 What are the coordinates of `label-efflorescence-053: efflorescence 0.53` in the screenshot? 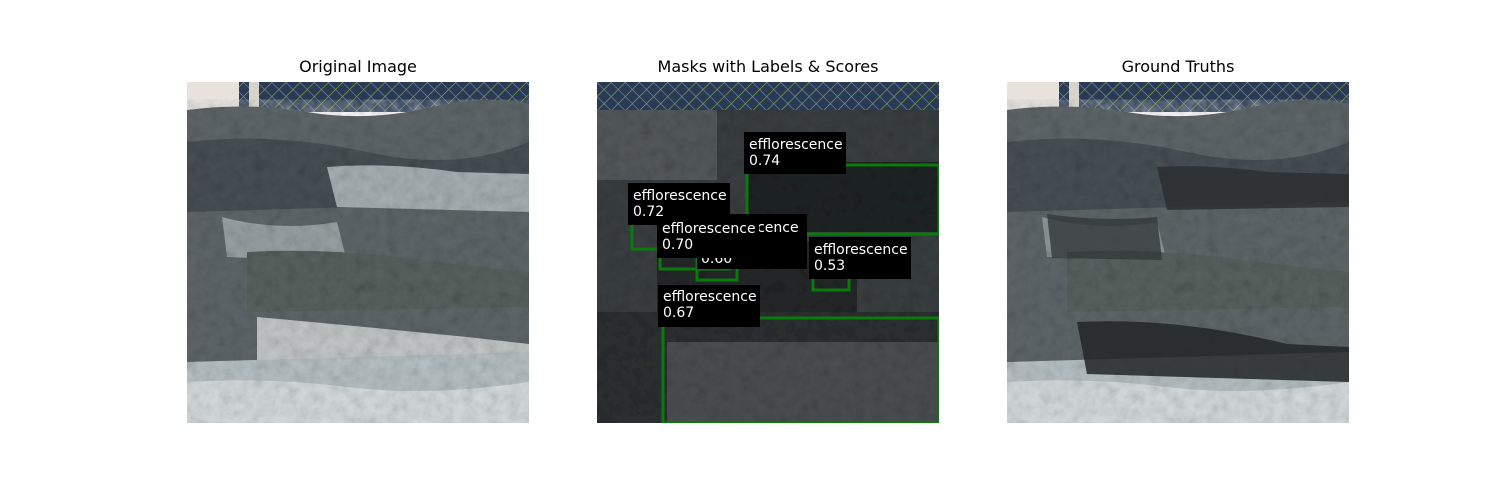 It's located at (860, 258).